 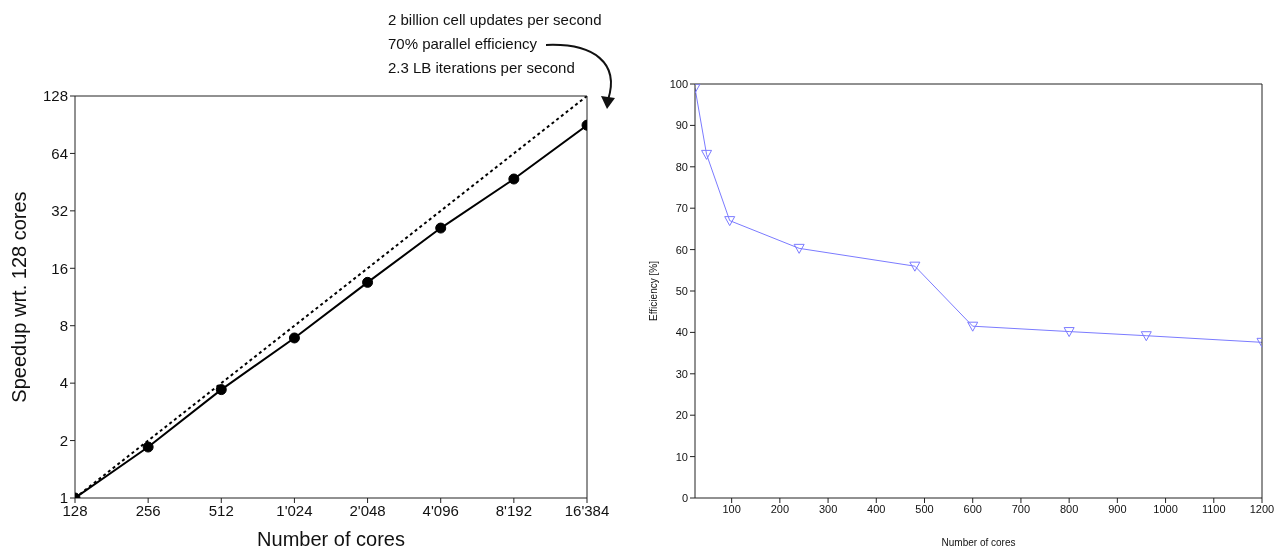 I want to click on x-tick-label: 1200, so click(x=1262, y=508).